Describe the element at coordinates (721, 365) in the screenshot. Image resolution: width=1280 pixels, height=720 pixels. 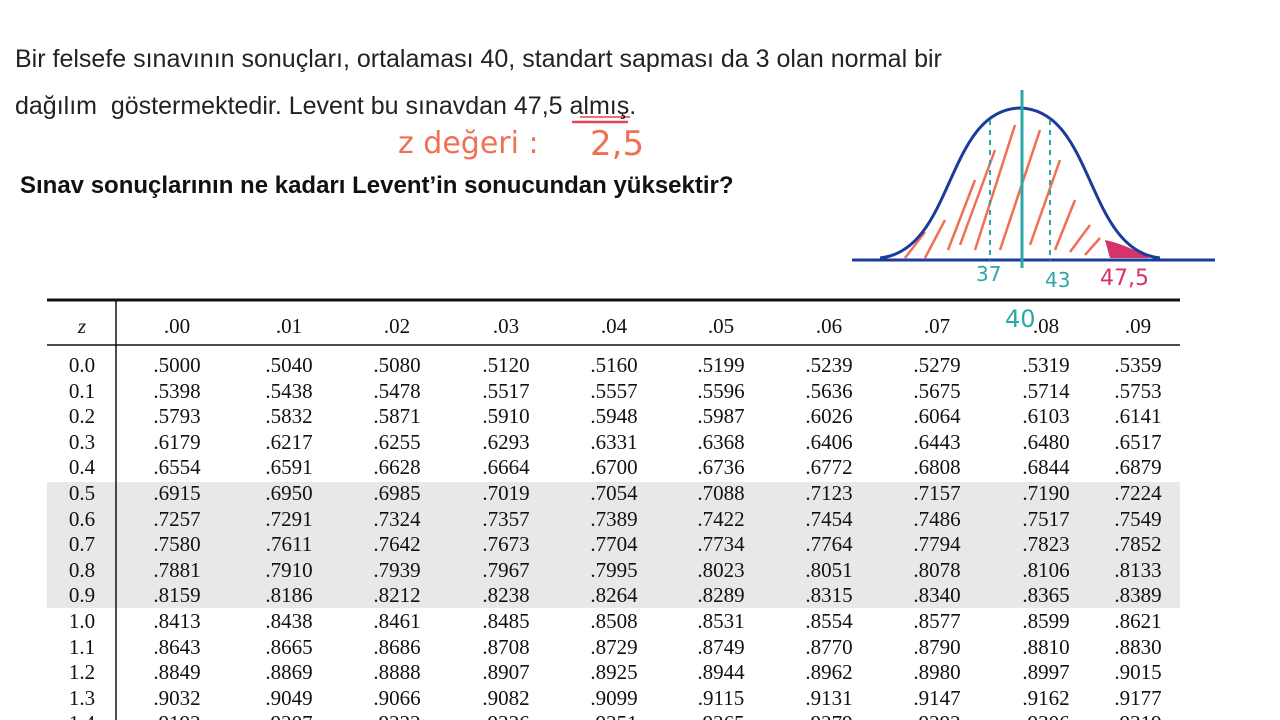
I see `table-cell: .5199` at that location.